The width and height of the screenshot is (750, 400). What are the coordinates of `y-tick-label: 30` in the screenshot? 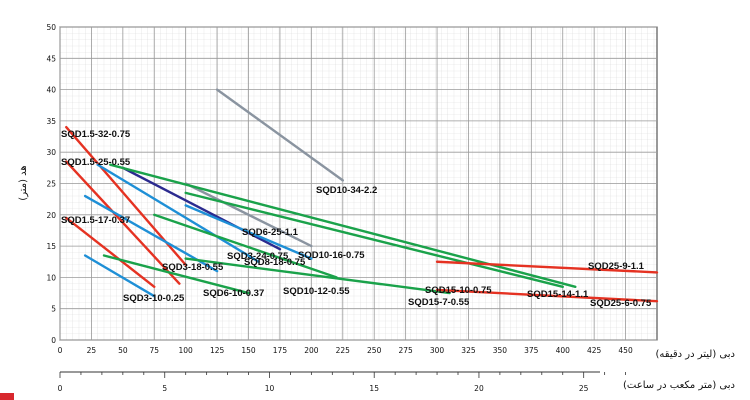 It's located at (51, 152).